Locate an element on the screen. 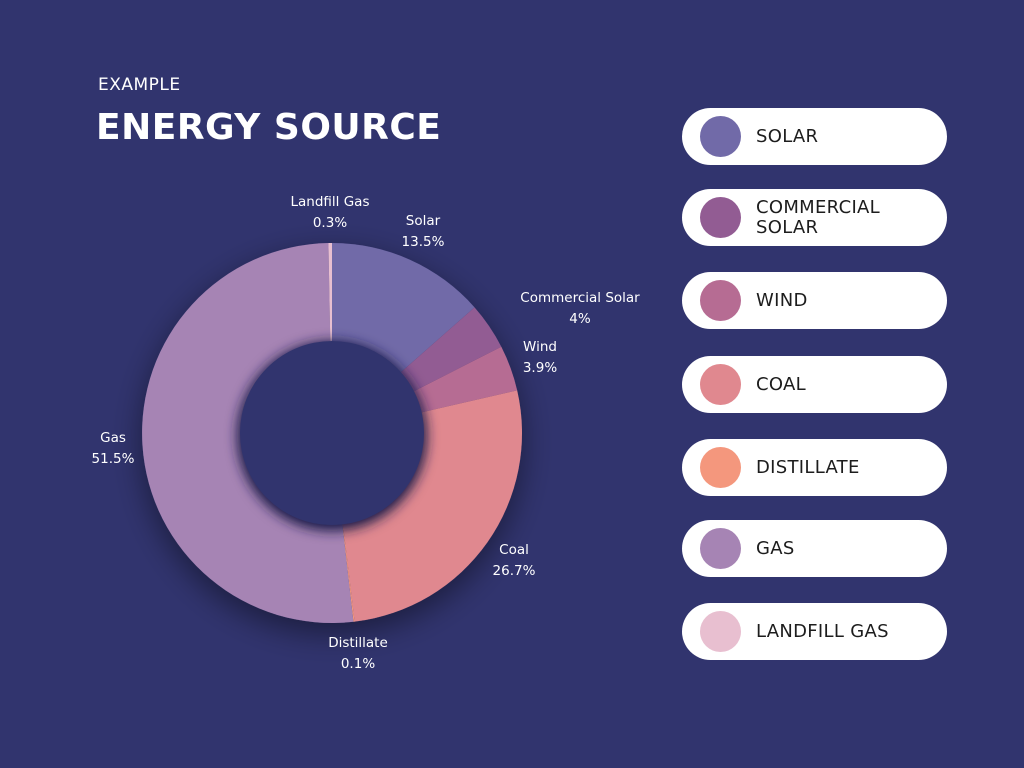 This screenshot has height=768, width=1024. legend-item-gas: GAS is located at coordinates (814, 548).